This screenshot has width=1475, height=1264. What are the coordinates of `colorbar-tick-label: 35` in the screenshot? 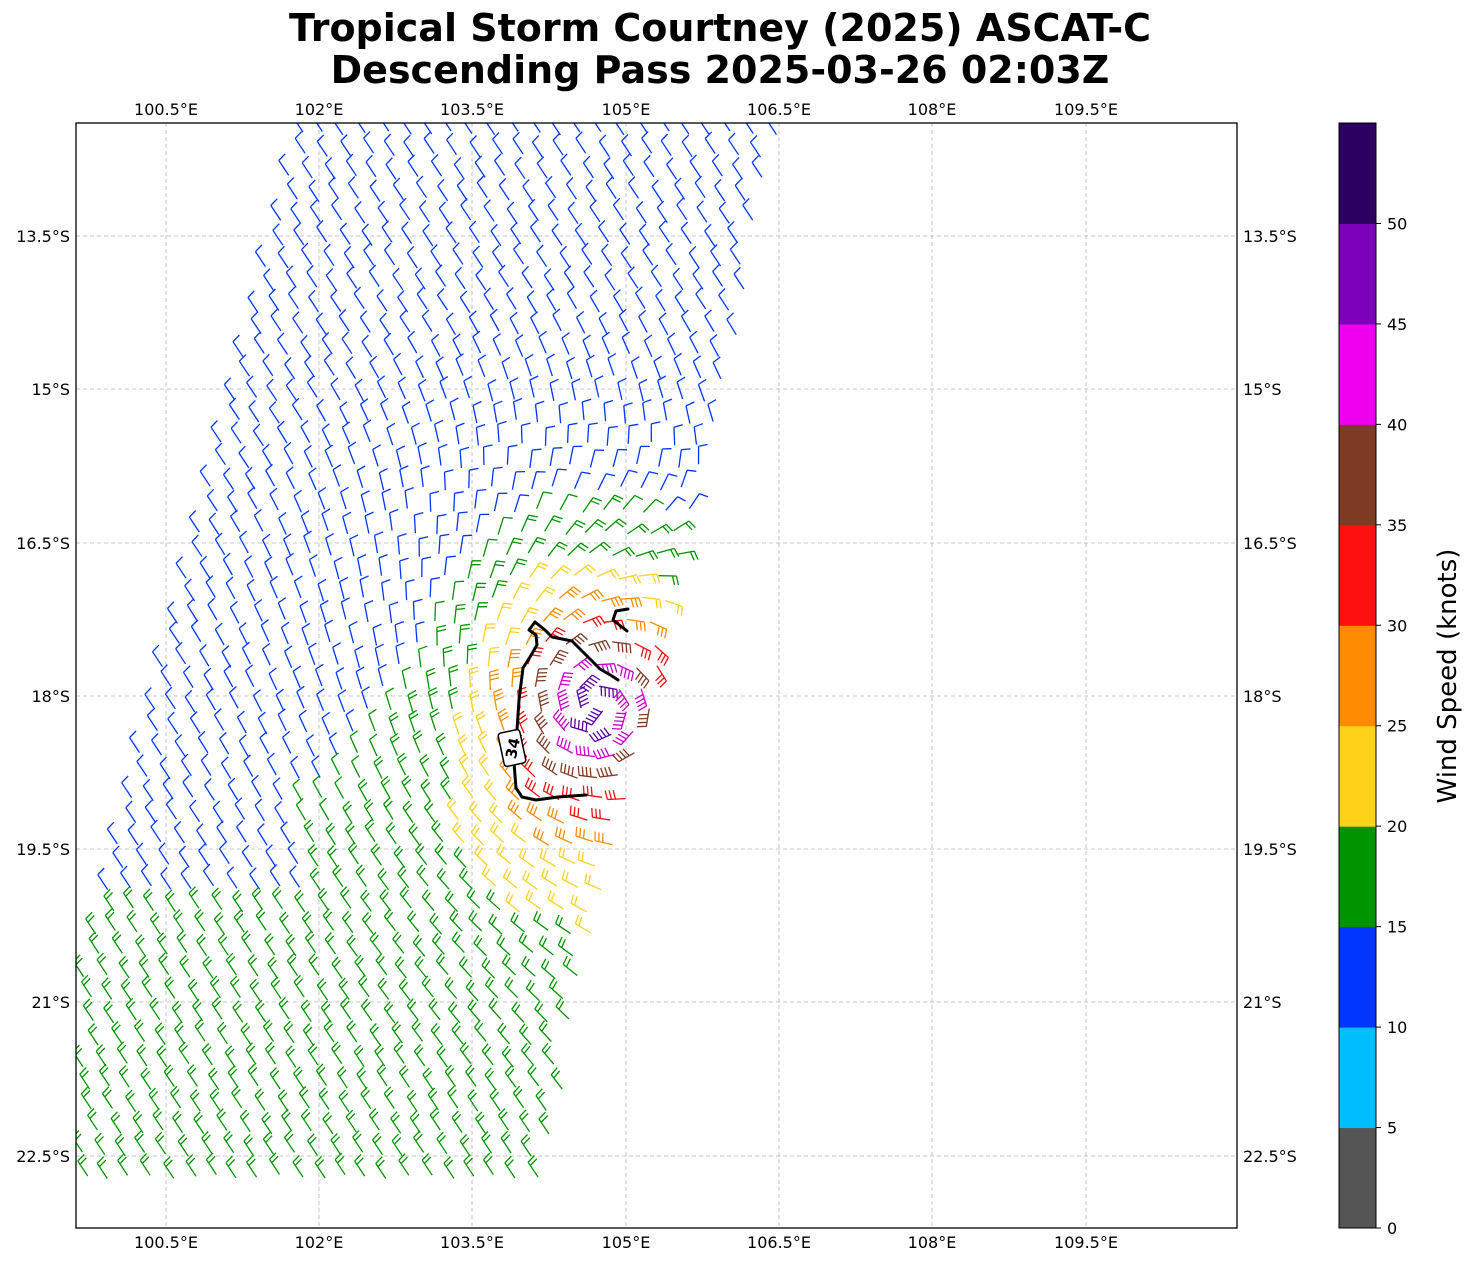 It's located at (1397, 525).